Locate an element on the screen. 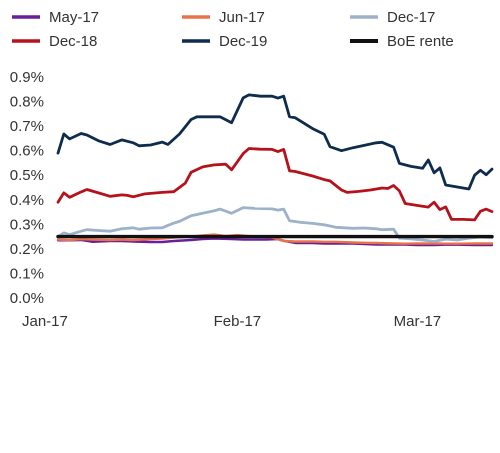  legend-item: BoE rente is located at coordinates (402, 41).